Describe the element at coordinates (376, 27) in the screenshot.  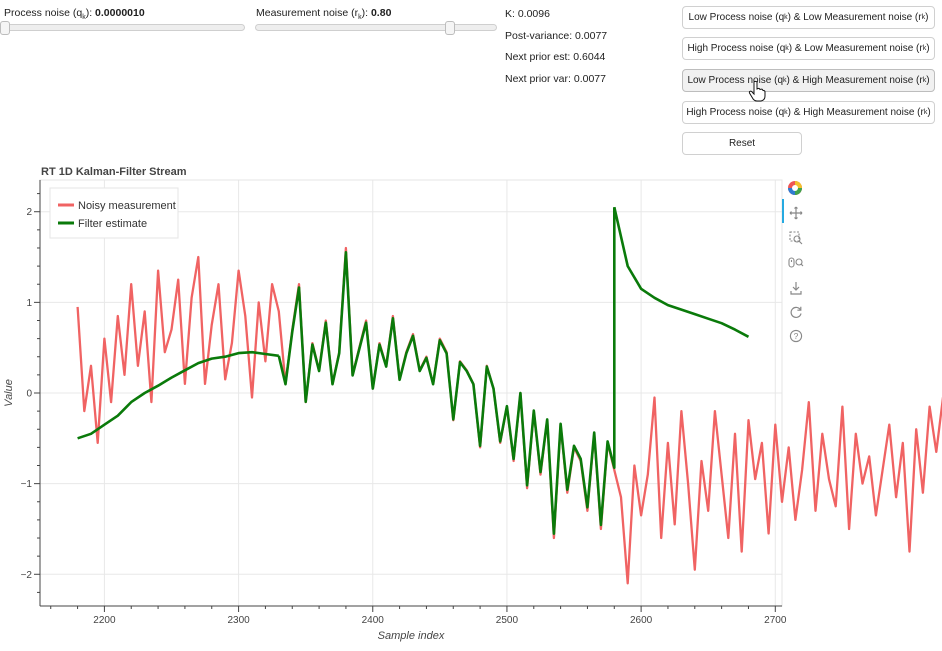
I see `measurement-noise-slider` at that location.